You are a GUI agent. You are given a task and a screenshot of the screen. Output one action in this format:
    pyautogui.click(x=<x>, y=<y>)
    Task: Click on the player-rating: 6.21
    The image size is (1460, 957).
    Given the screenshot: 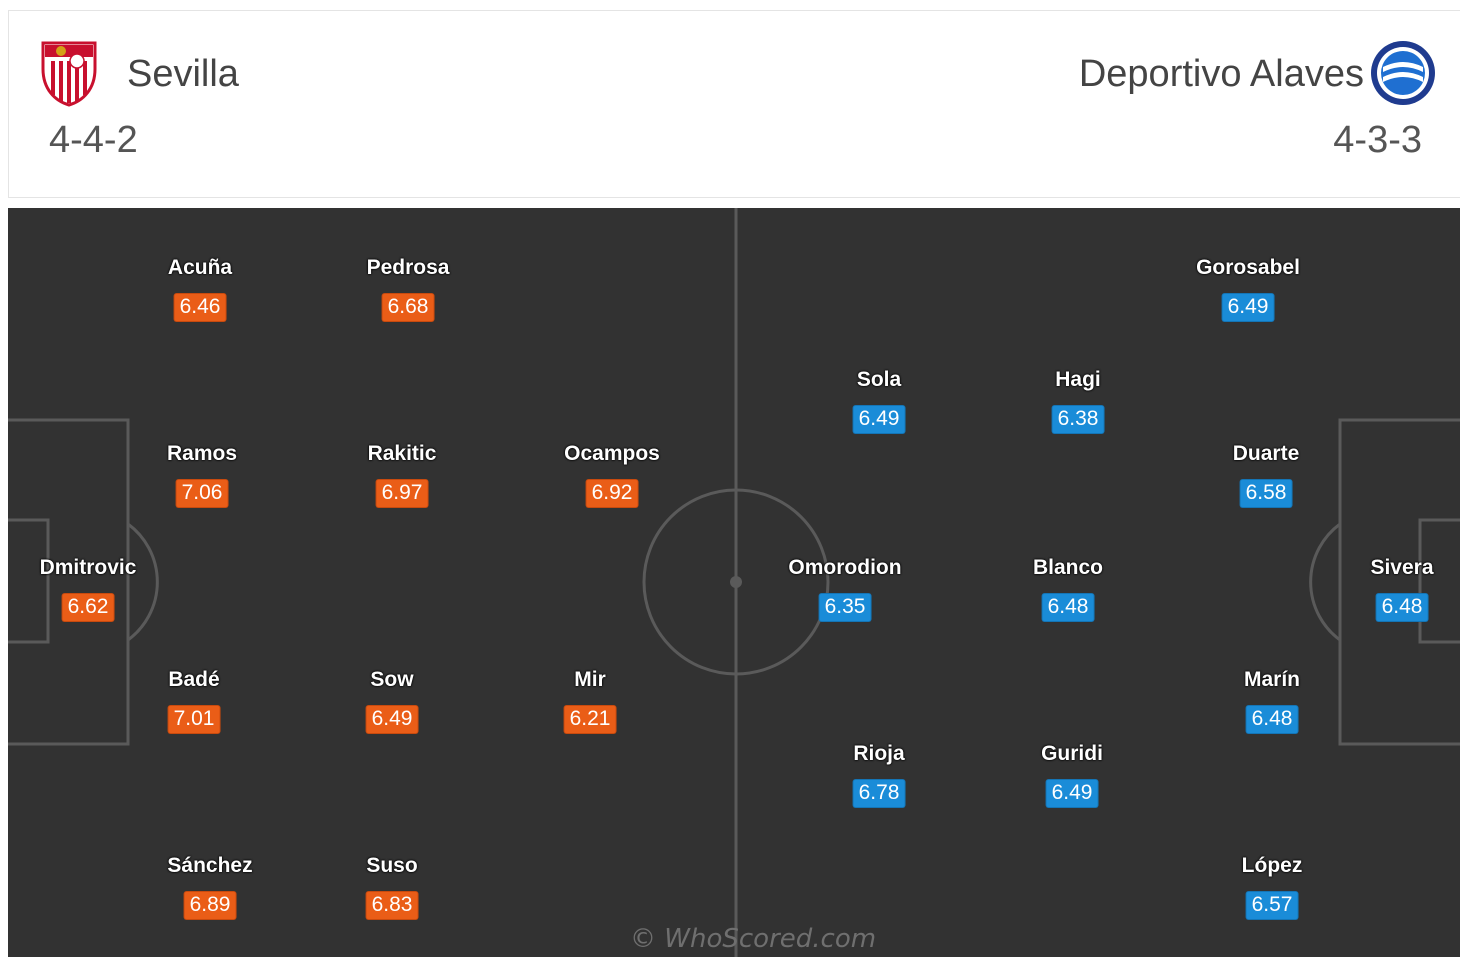 What is the action you would take?
    pyautogui.click(x=590, y=719)
    